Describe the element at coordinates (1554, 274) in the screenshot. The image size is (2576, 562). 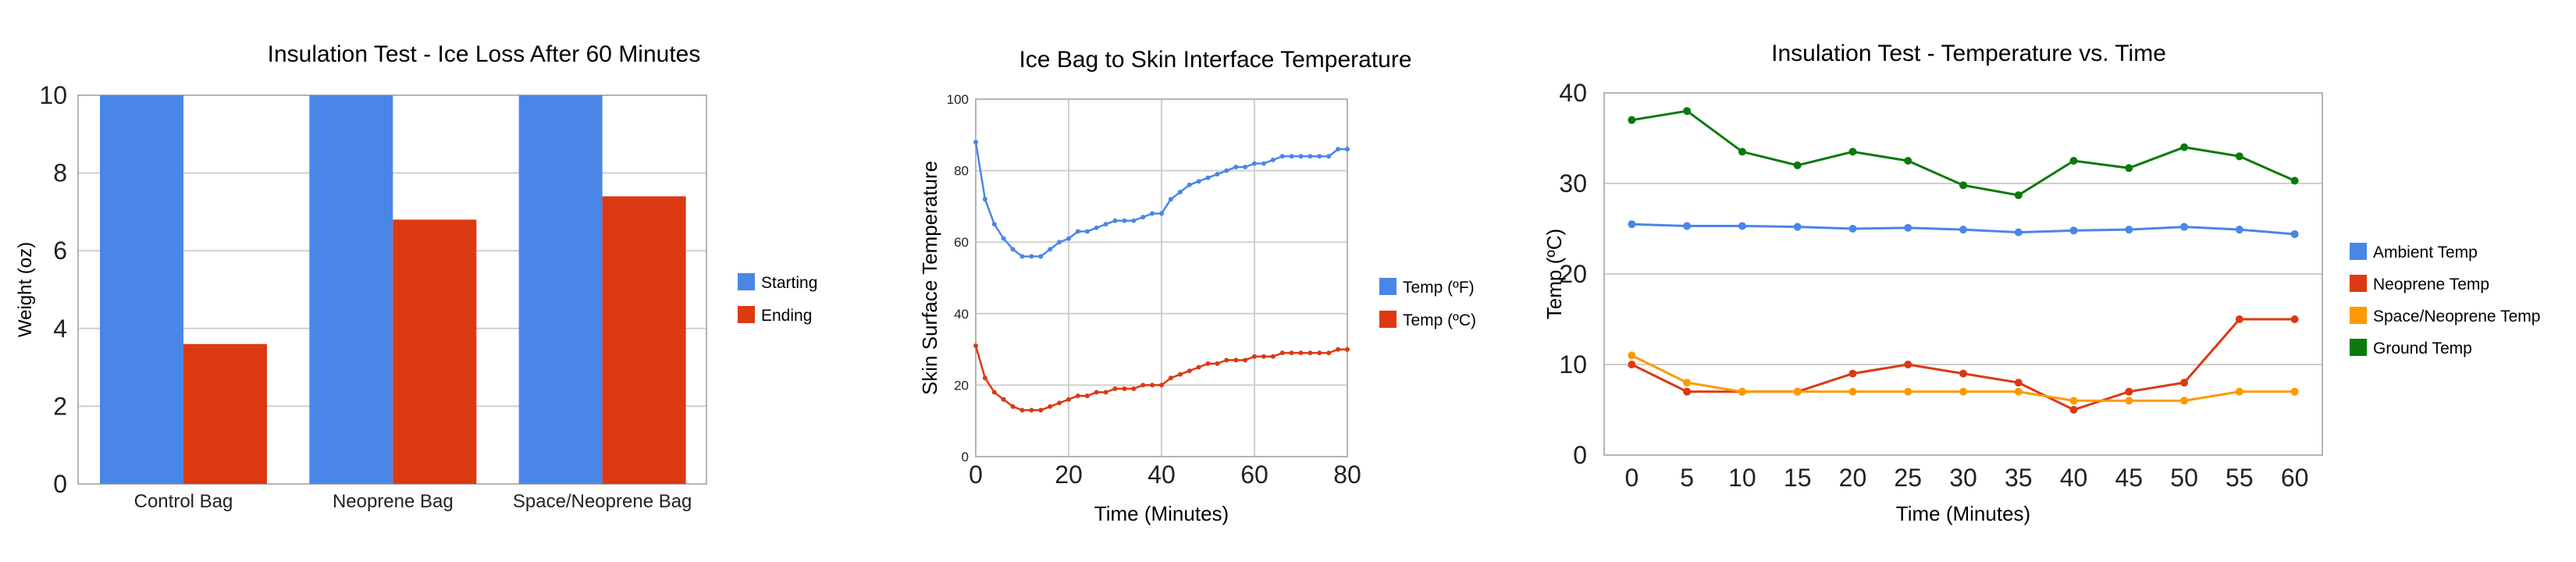
I see `y-axis-label: Temp (ºC)` at that location.